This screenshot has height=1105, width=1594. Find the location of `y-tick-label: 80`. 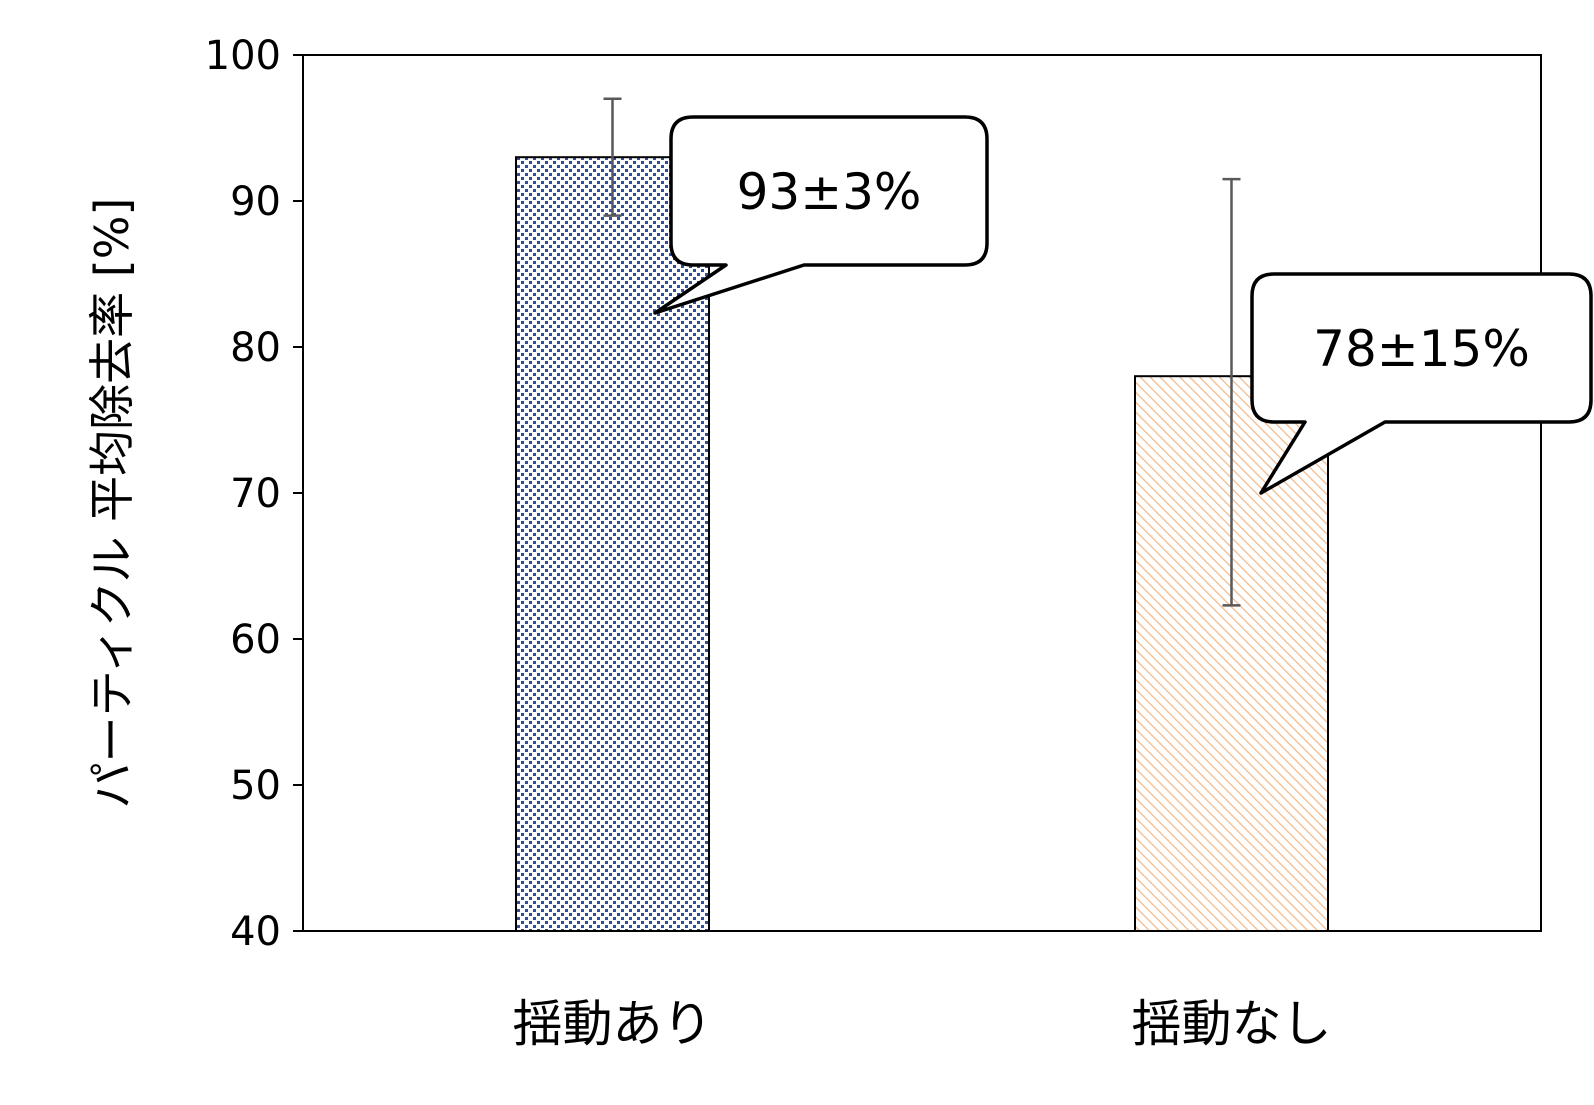

y-tick-label: 80 is located at coordinates (255, 348).